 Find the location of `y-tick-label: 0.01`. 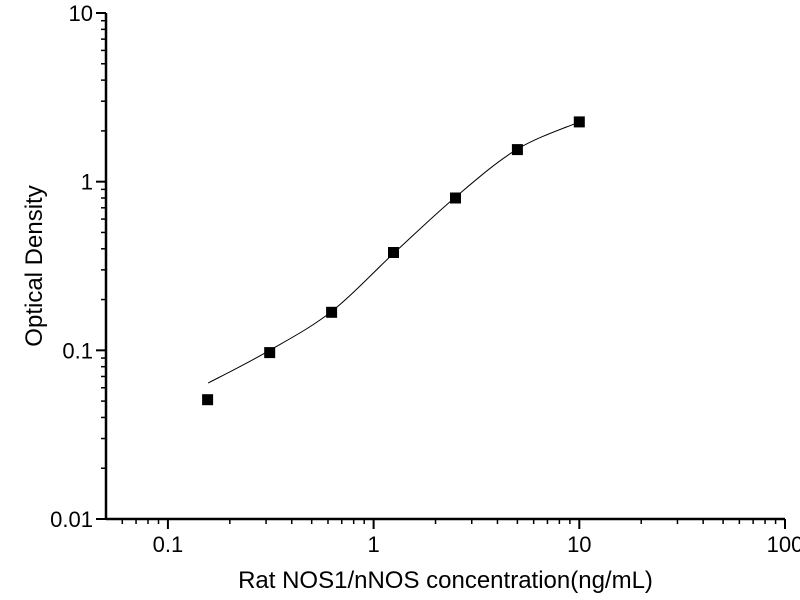

y-tick-label: 0.01 is located at coordinates (71, 519).